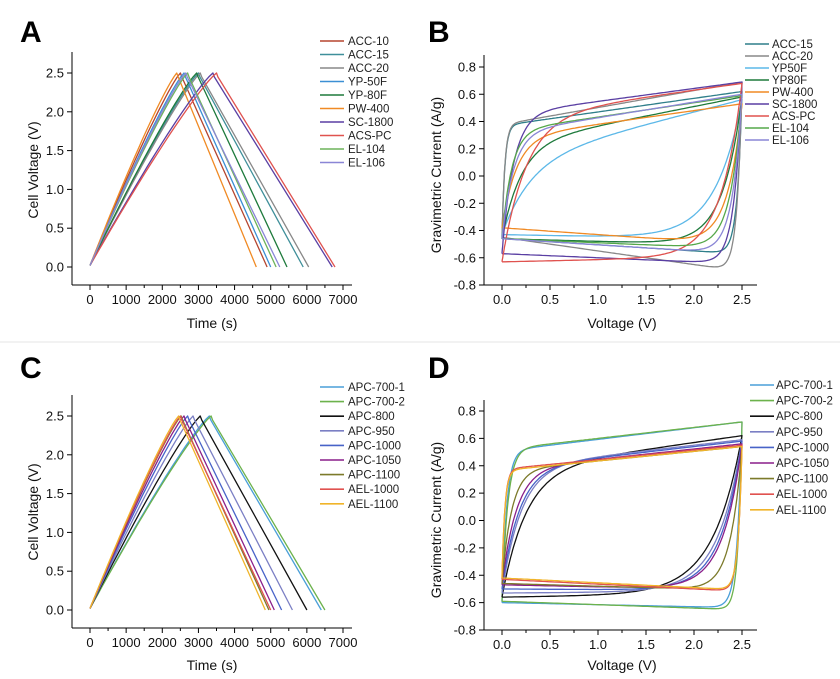 This screenshot has height=679, width=840. What do you see at coordinates (793, 117) in the screenshot?
I see `legend-label: ACS-PC` at bounding box center [793, 117].